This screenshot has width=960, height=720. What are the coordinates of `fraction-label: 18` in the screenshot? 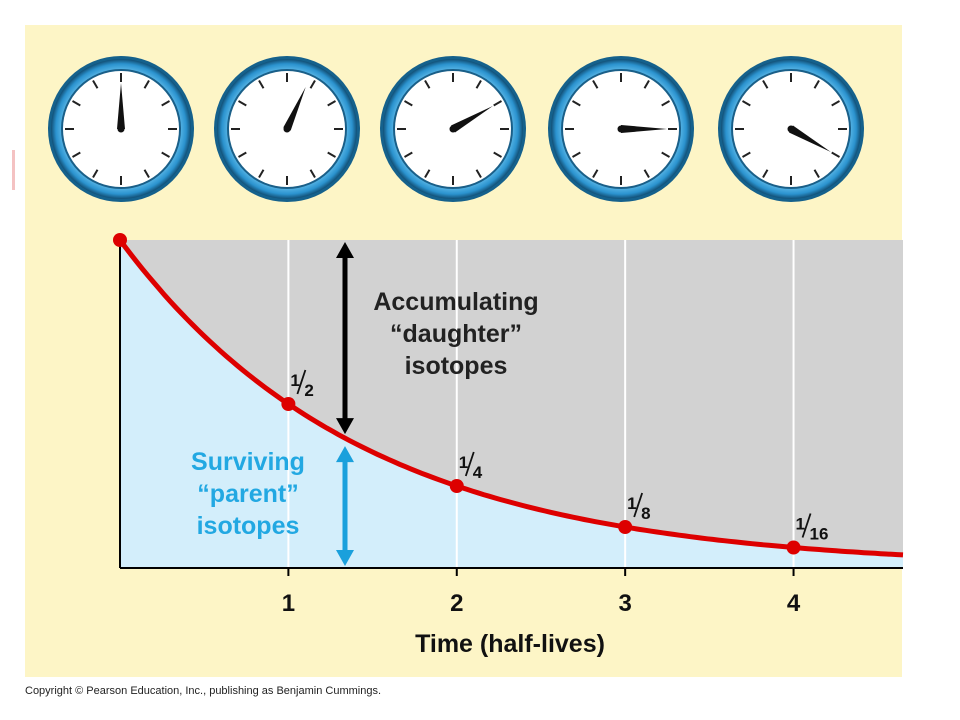 It's located at (639, 507).